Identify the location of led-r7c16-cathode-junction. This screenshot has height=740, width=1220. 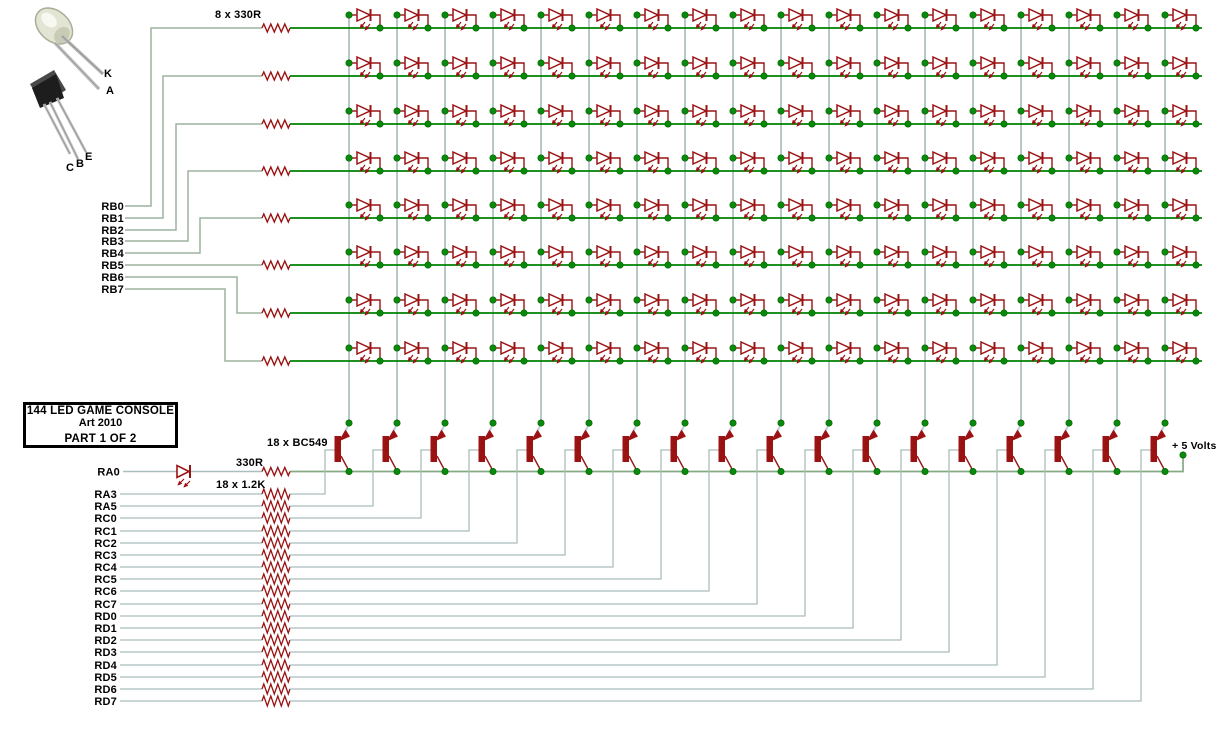
(1100, 313).